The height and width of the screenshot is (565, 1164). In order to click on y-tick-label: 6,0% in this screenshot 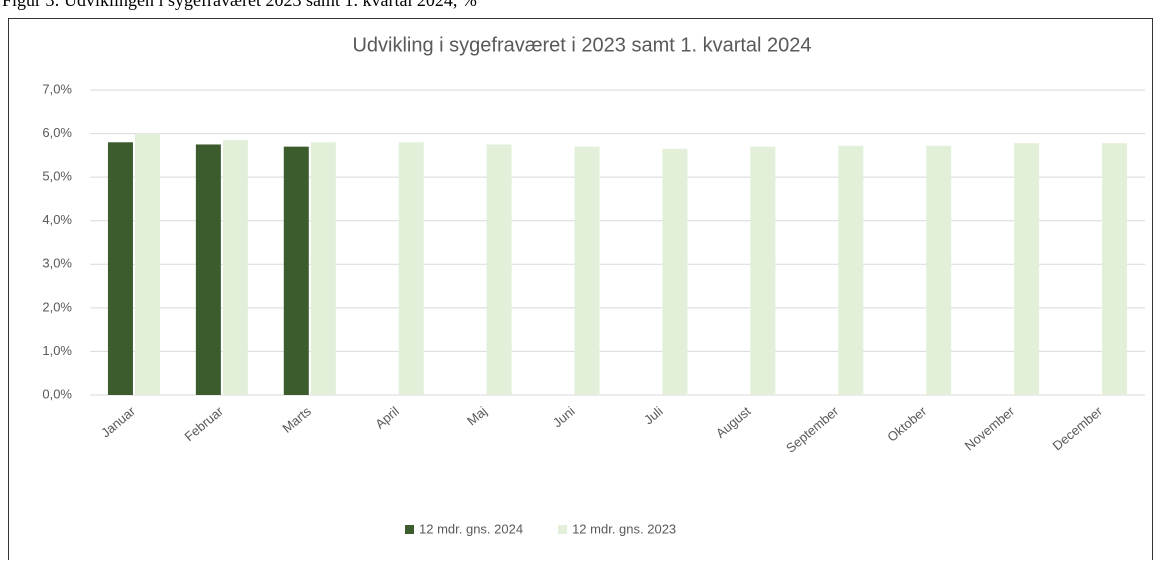, I will do `click(57, 132)`.